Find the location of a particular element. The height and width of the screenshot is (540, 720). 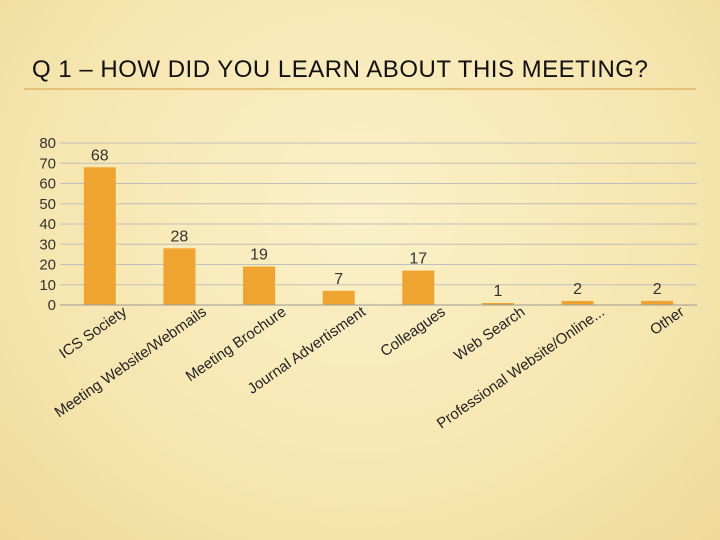

y-axis-ticks: 0 10 20 30 40 50 60 70 80 is located at coordinates (47, 224).